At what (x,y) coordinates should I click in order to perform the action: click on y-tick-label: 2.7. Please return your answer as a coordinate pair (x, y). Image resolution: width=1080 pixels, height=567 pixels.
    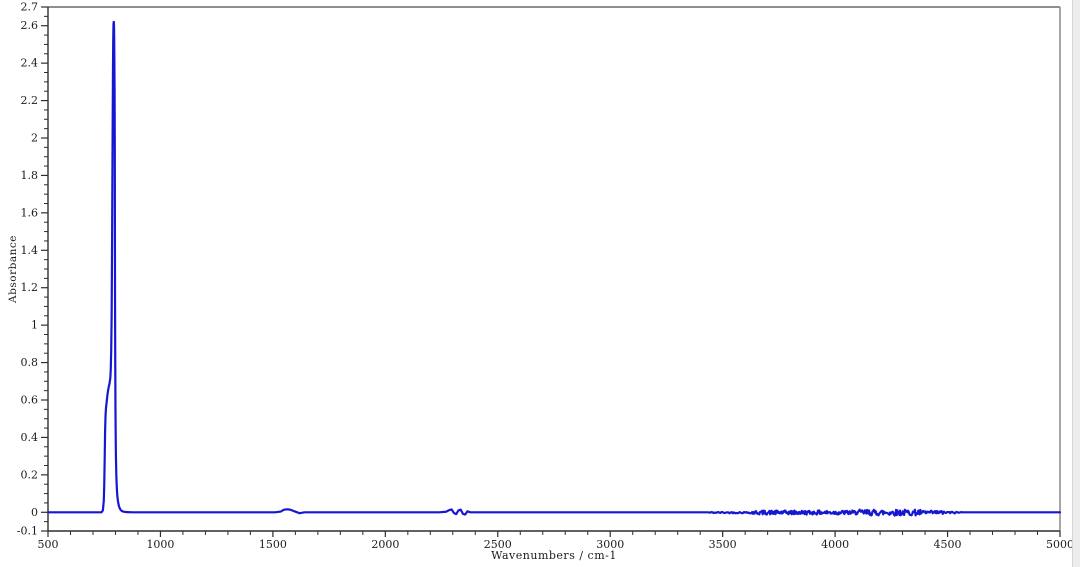
    Looking at the image, I should click on (30, 7).